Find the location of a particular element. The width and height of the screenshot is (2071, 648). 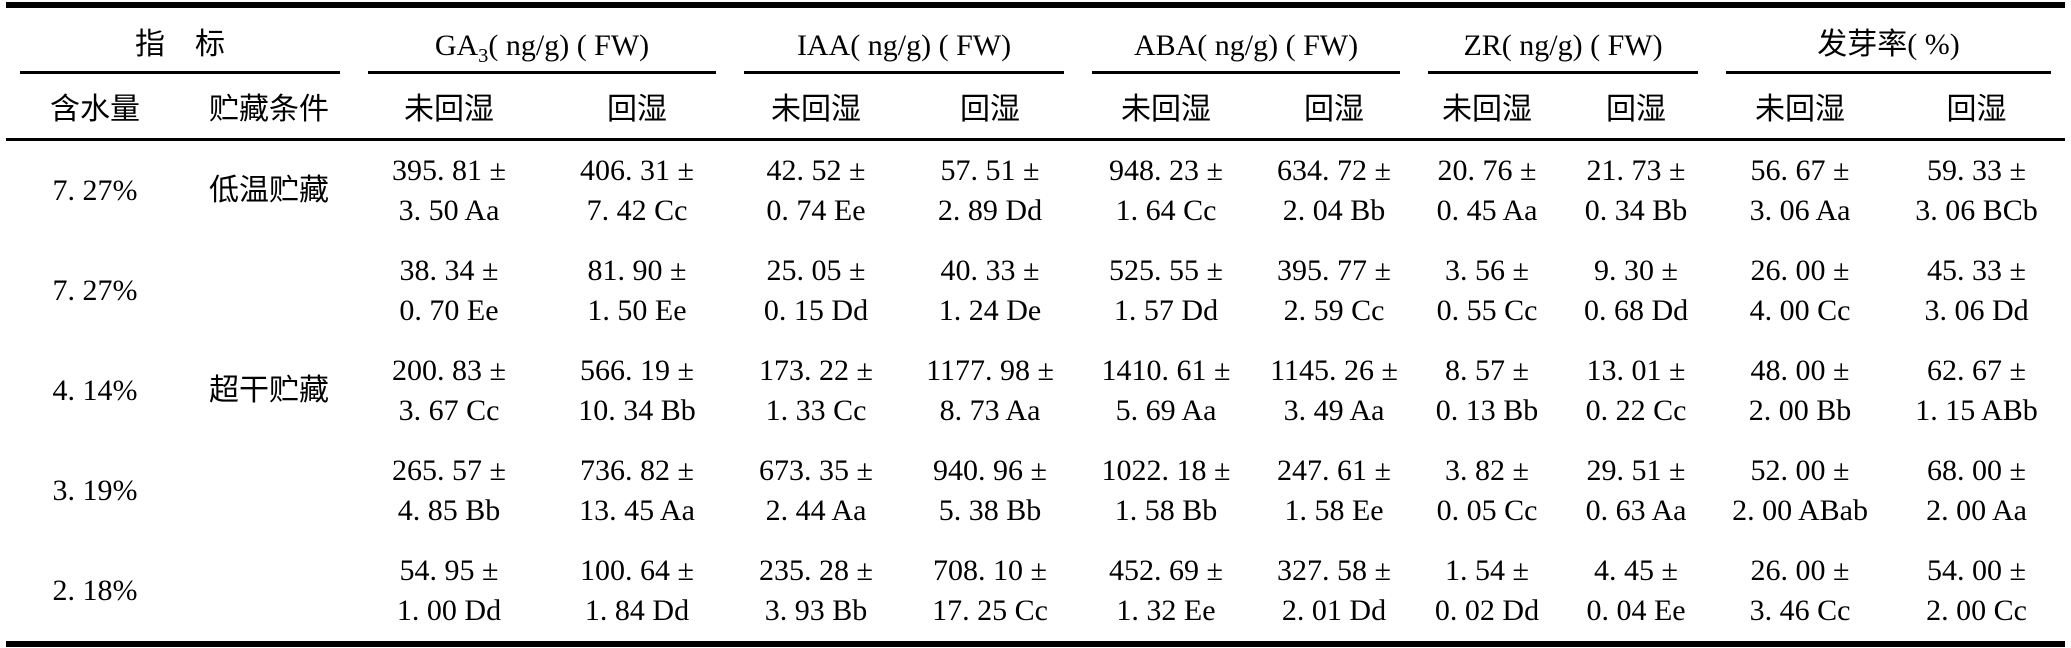

group-header-ga3: GA3( ng/g) ( FW) is located at coordinates (542, 39).